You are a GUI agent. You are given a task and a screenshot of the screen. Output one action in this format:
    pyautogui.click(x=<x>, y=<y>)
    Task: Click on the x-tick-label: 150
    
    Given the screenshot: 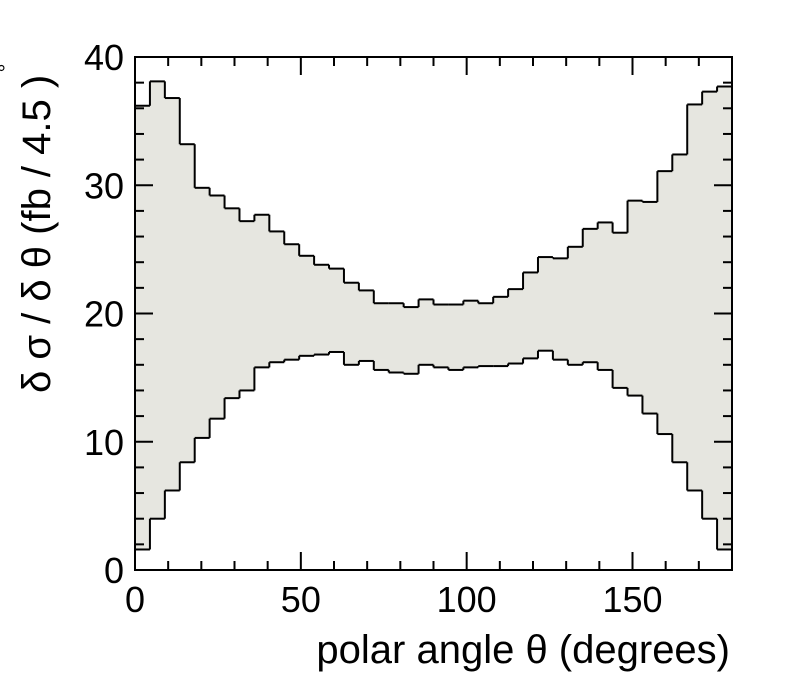 What is the action you would take?
    pyautogui.click(x=632, y=599)
    